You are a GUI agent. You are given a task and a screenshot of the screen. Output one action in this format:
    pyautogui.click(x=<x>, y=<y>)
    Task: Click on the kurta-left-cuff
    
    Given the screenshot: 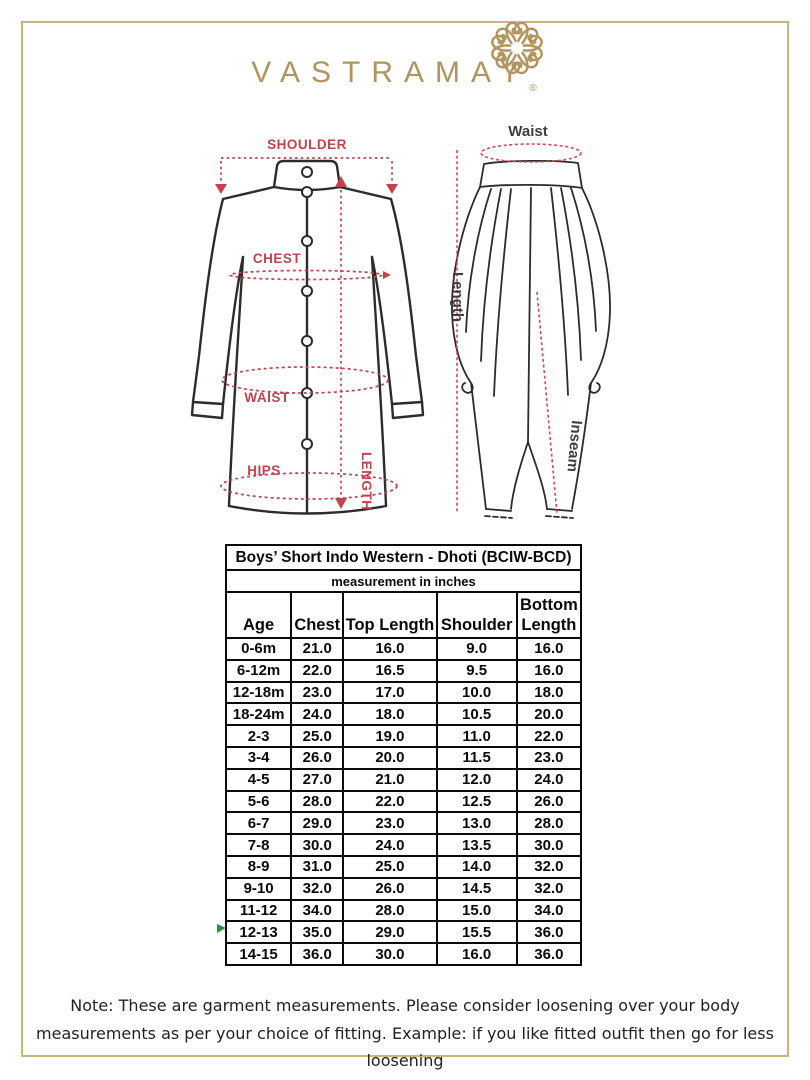 What is the action you would take?
    pyautogui.click(x=207, y=410)
    